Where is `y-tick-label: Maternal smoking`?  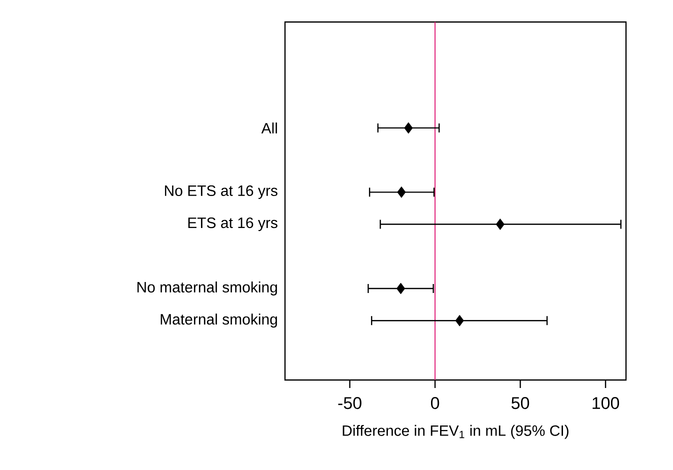
y-tick-label: Maternal smoking is located at coordinates (218, 321).